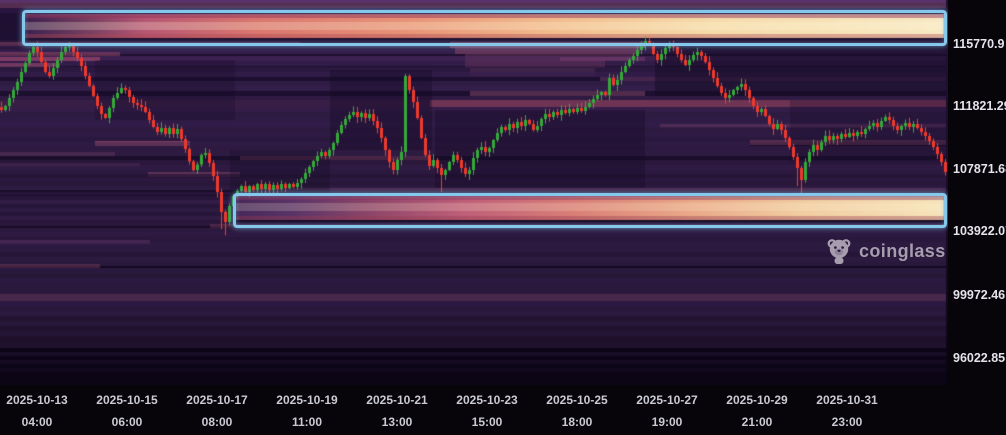 Image resolution: width=1006 pixels, height=435 pixels. Describe the element at coordinates (979, 169) in the screenshot. I see `y-axis-label: 107871.68` at that location.